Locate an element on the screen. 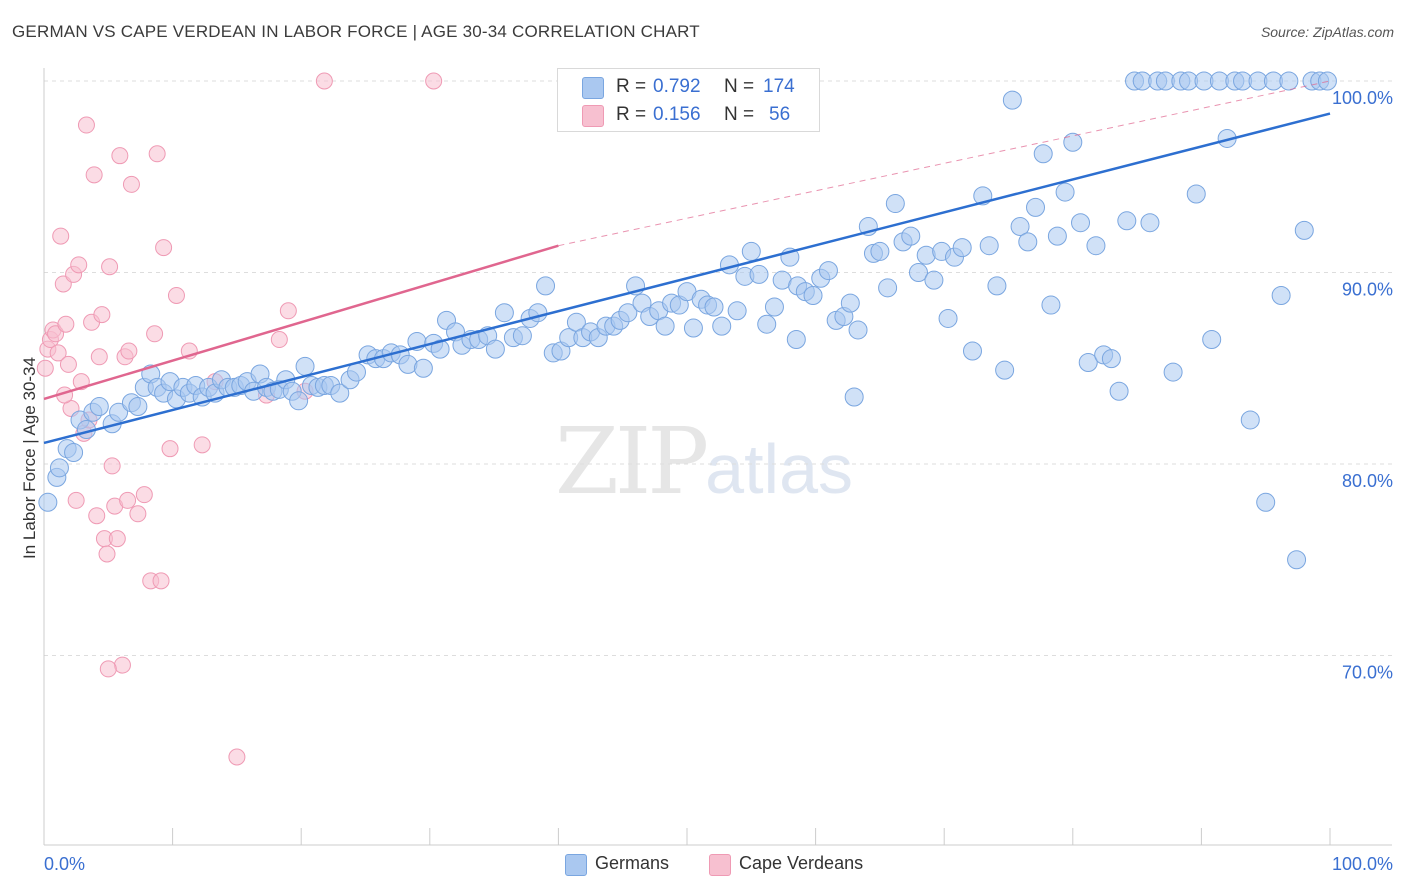  watermark: ZIPatlas is located at coordinates (704, 461).